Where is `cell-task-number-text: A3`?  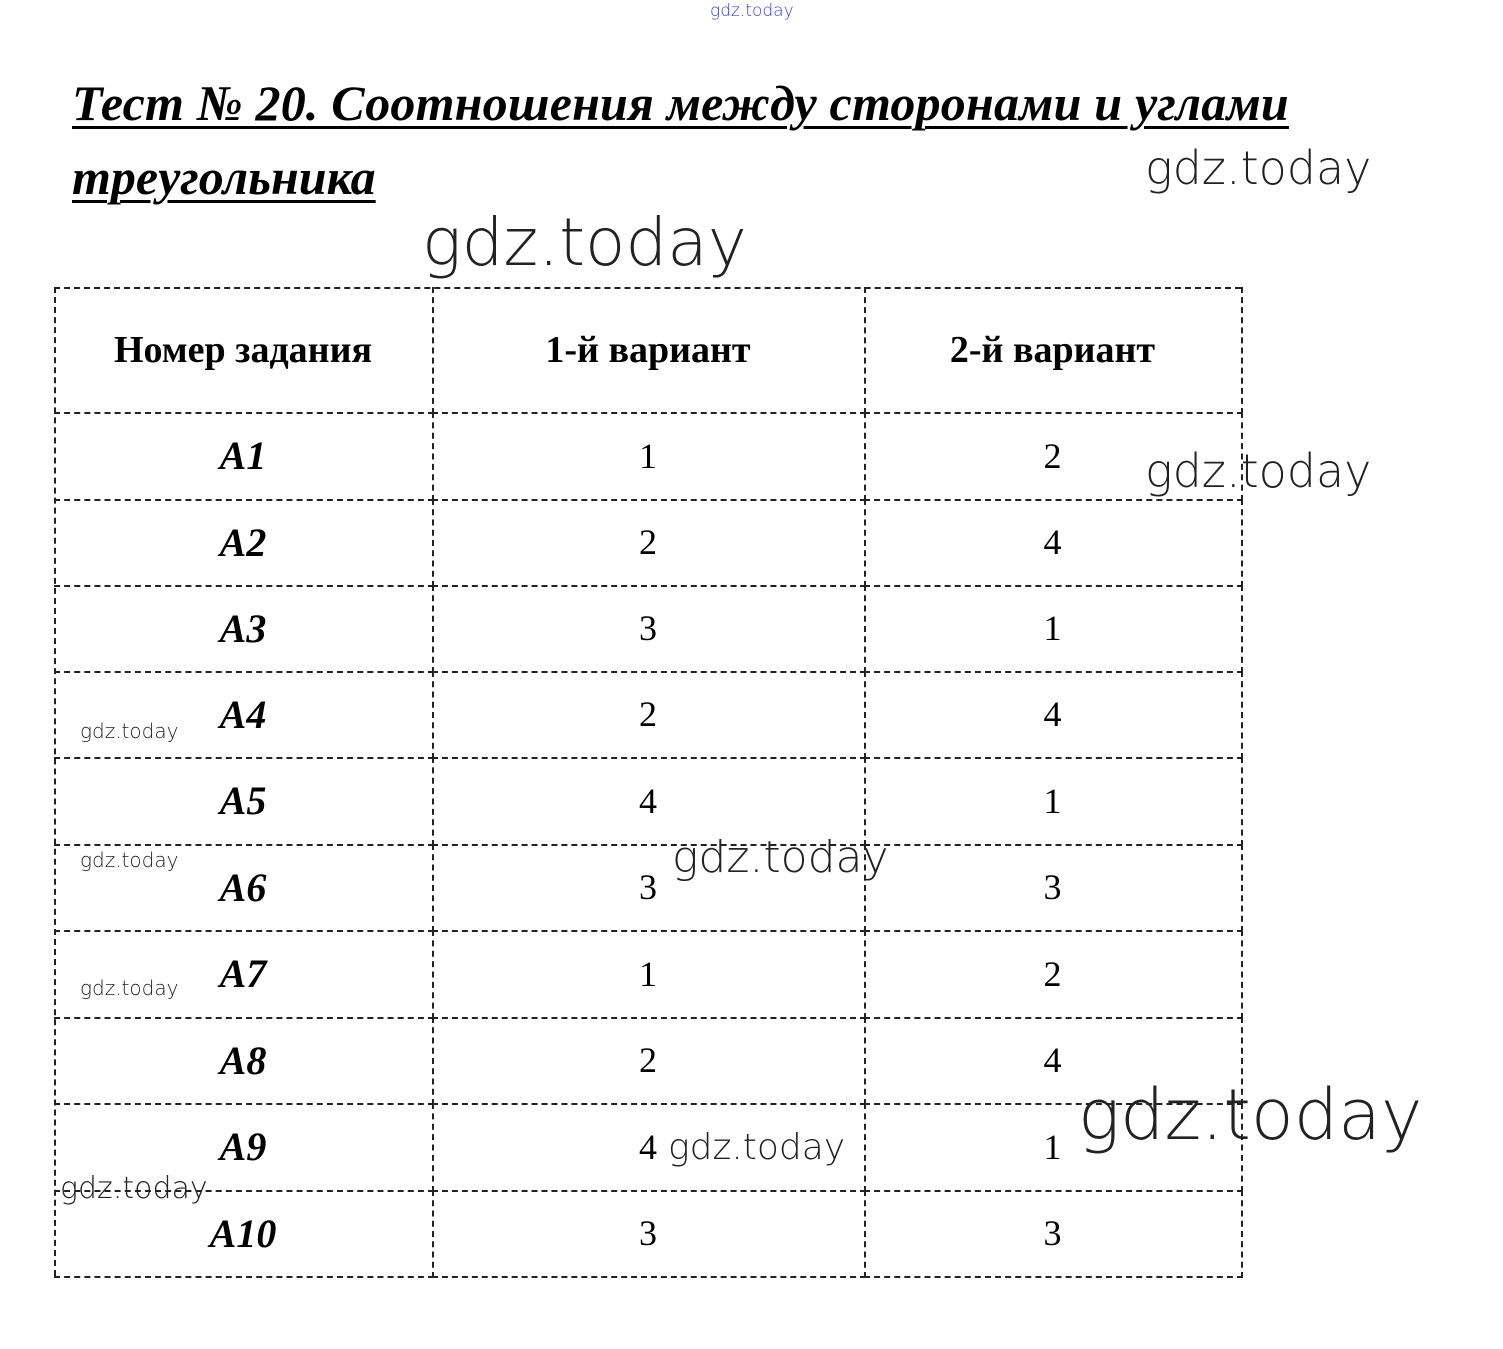
cell-task-number-text: A3 is located at coordinates (243, 628).